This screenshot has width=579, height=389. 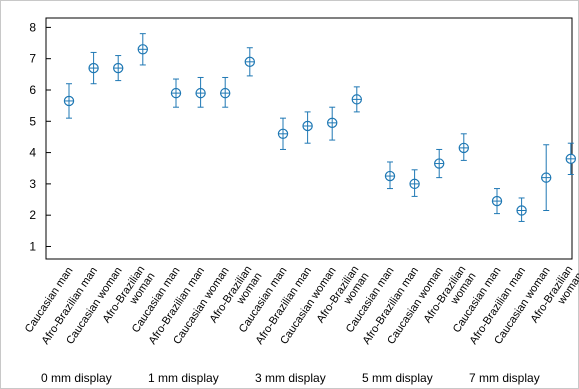 I want to click on group-label: 3 mm display, so click(x=290, y=378).